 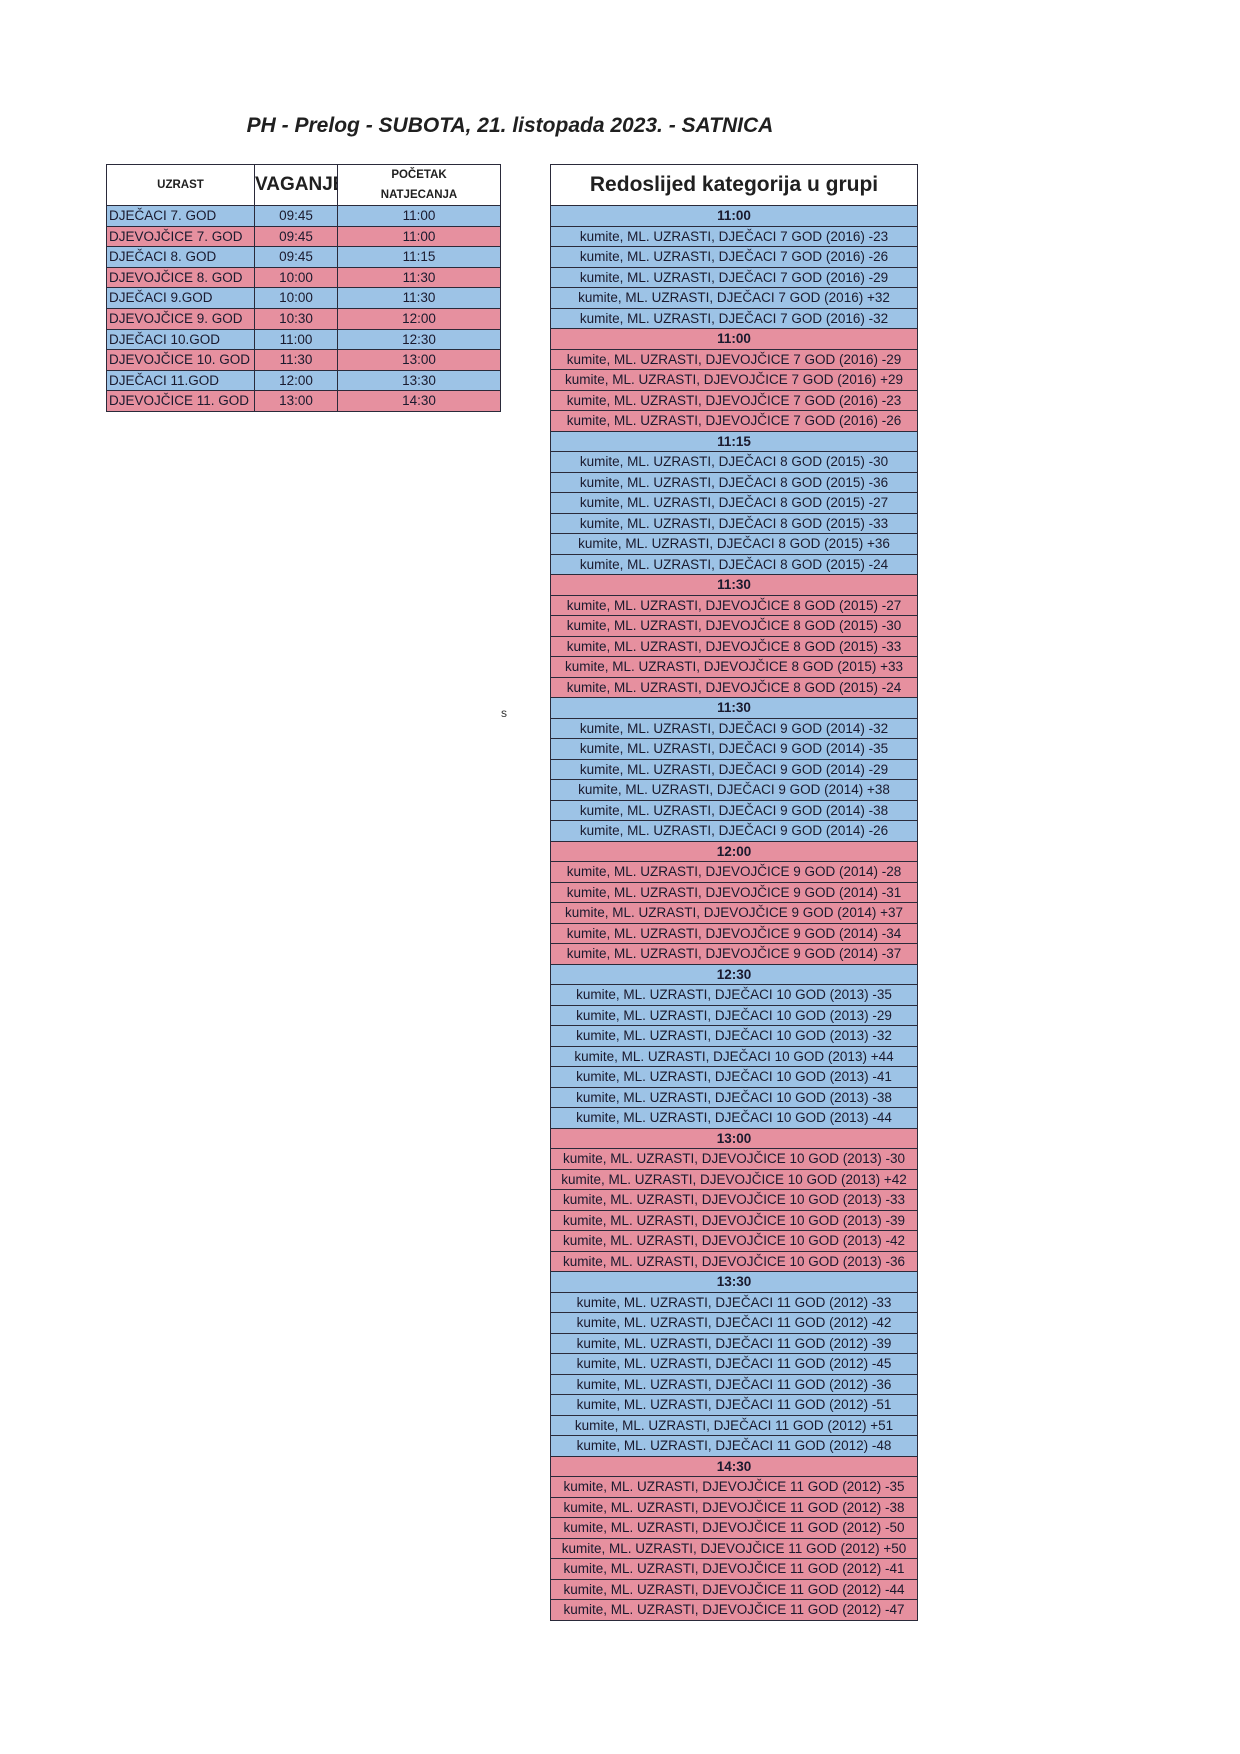 I want to click on category-time-row: 11:15, so click(x=734, y=441).